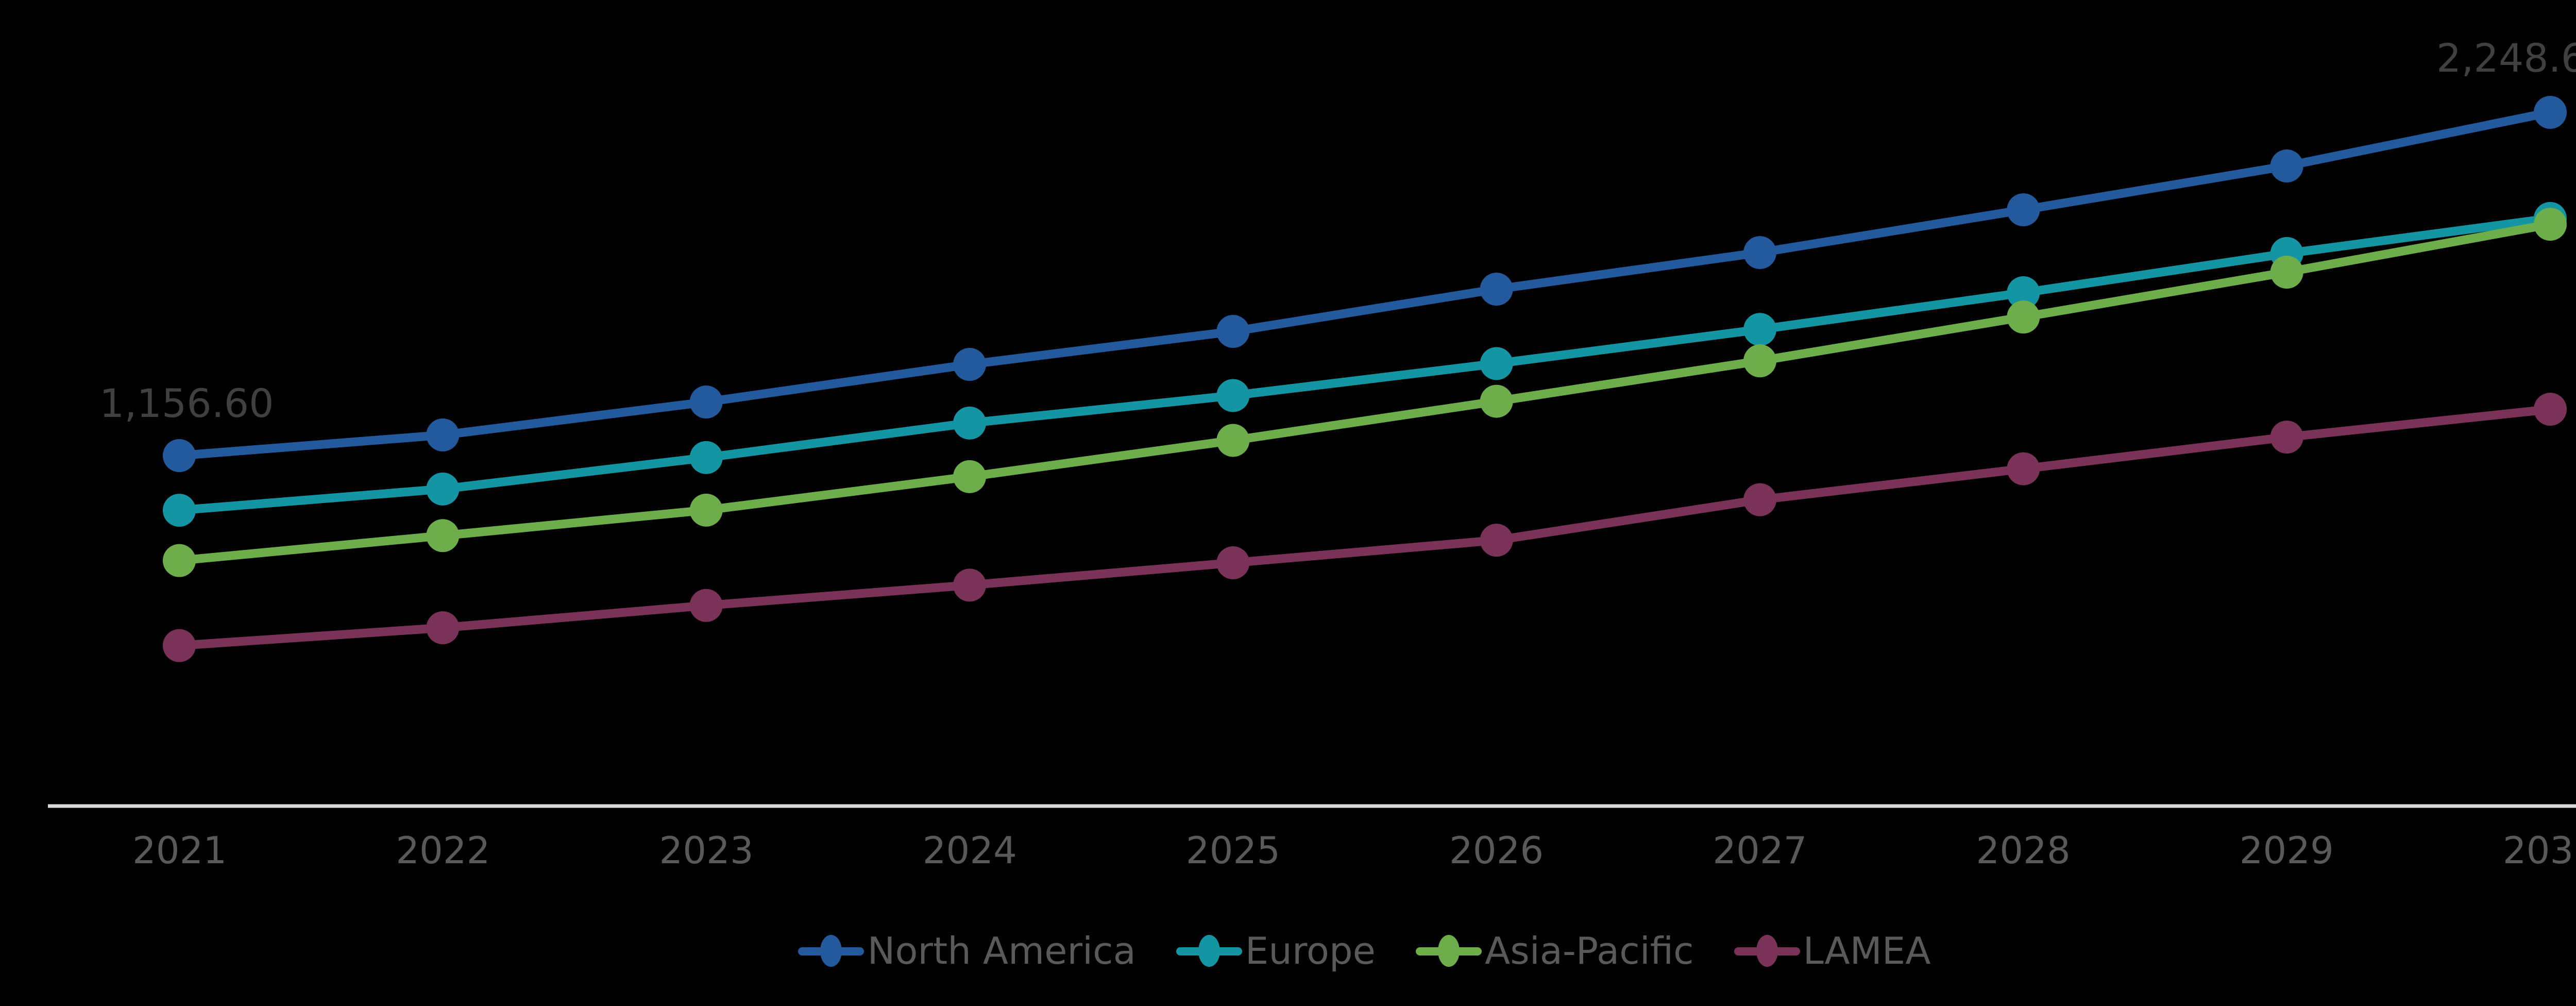 Image resolution: width=2576 pixels, height=1006 pixels. Describe the element at coordinates (1496, 850) in the screenshot. I see `x-axis-tick-2026: 2026` at that location.